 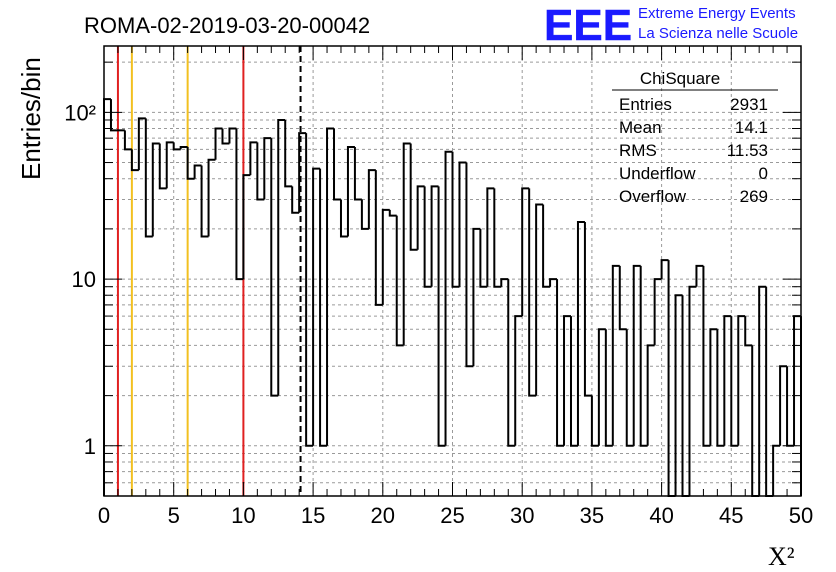 I want to click on logo-mark: EEE, so click(x=588, y=25).